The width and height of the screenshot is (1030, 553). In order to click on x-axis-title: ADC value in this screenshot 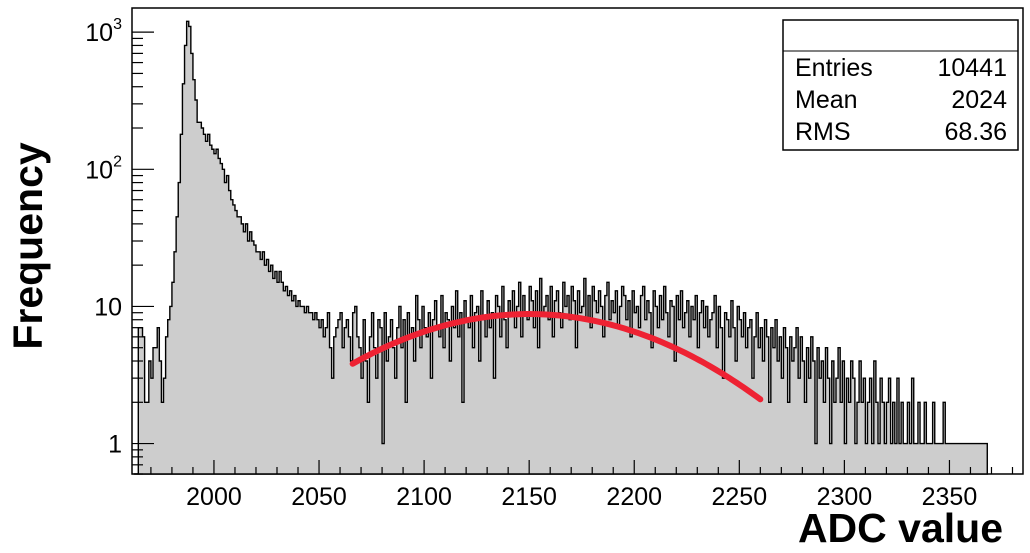, I will do `click(900, 528)`.